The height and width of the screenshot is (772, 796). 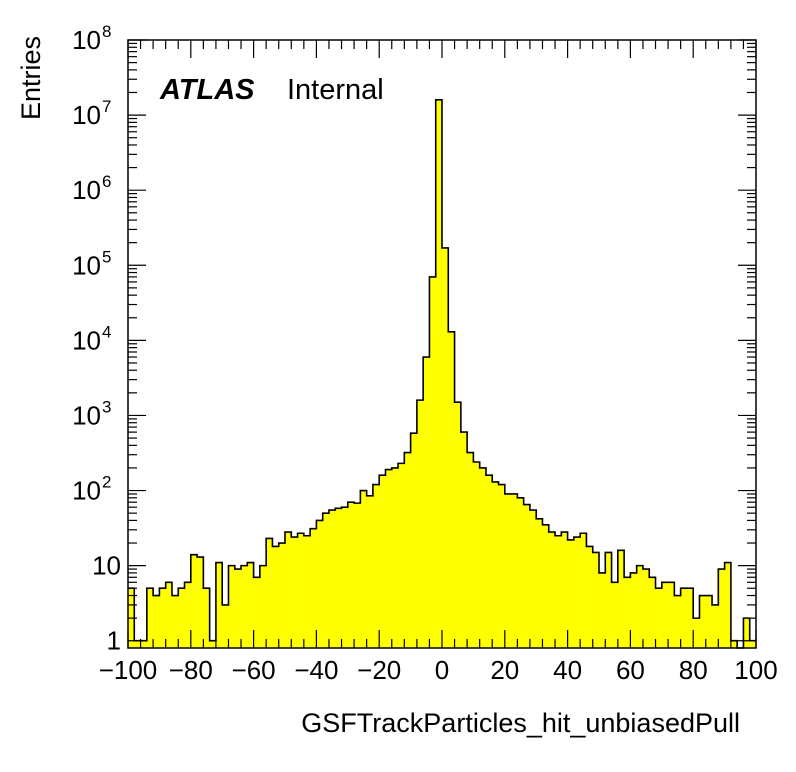 What do you see at coordinates (207, 90) in the screenshot?
I see `atlas-label: ATLAS` at bounding box center [207, 90].